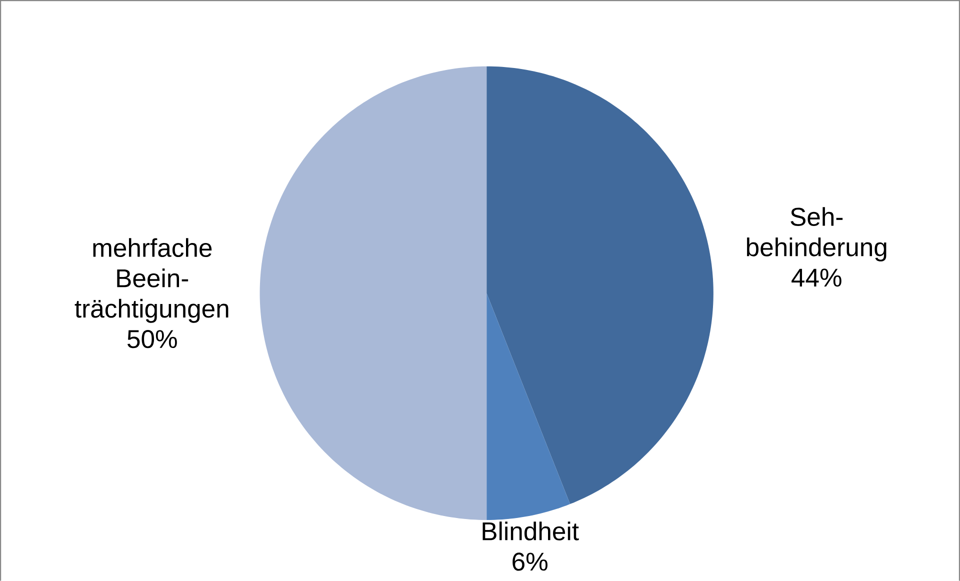 This screenshot has width=960, height=581. Describe the element at coordinates (816, 234) in the screenshot. I see `slice-label: Seh-behinderung` at that location.